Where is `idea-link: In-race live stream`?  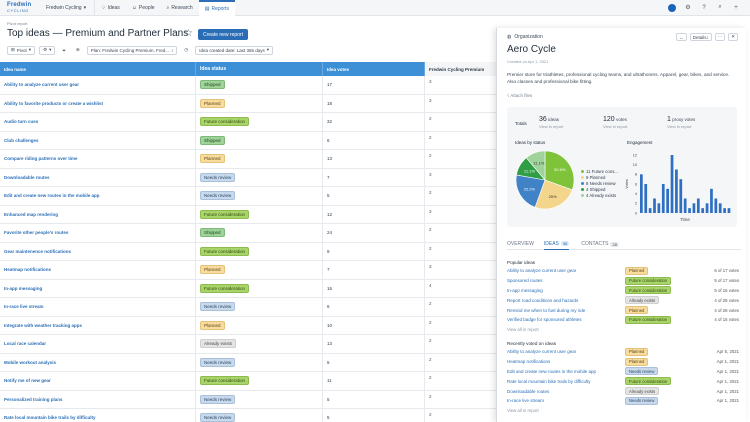 idea-link: In-race live stream is located at coordinates (526, 401).